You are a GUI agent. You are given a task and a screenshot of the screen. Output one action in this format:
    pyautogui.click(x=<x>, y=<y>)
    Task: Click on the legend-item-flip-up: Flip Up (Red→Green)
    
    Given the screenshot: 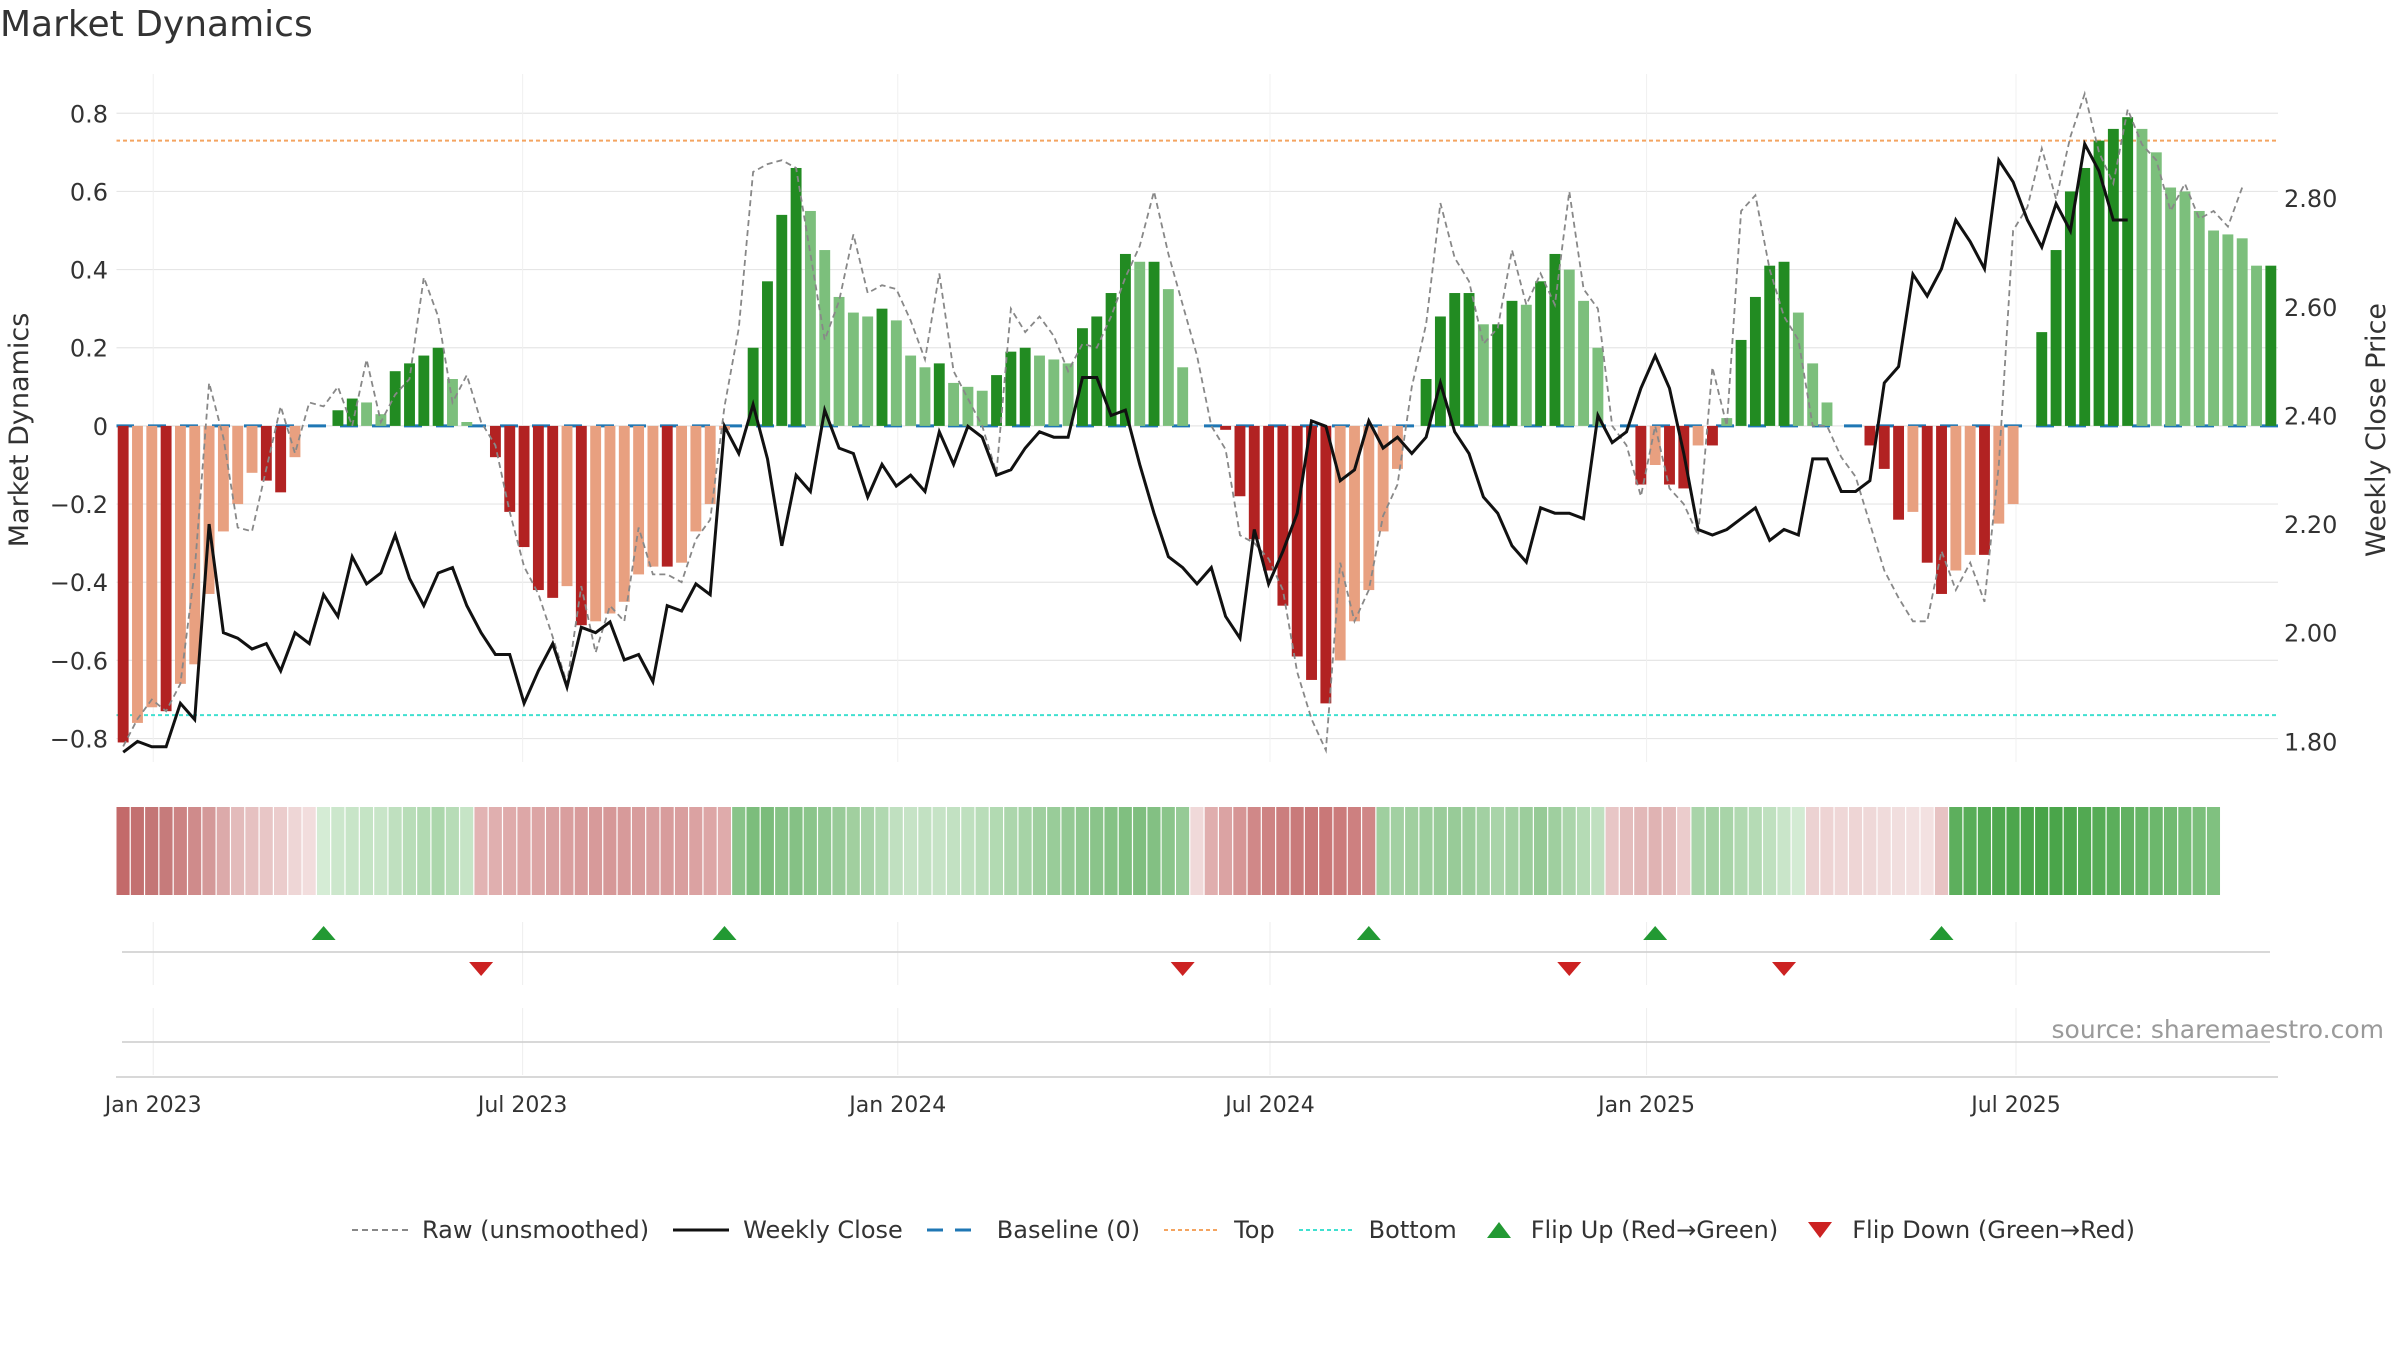 What is the action you would take?
    pyautogui.click(x=1629, y=1230)
    